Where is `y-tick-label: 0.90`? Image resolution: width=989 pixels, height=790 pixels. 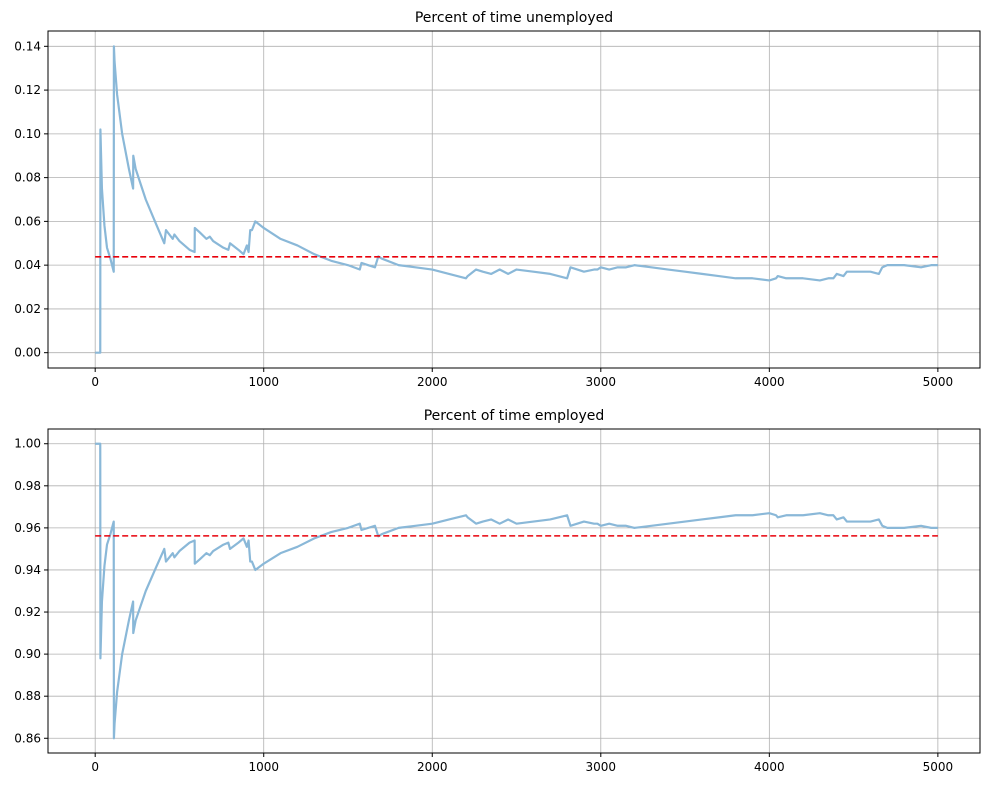 y-tick-label: 0.90 is located at coordinates (27, 654).